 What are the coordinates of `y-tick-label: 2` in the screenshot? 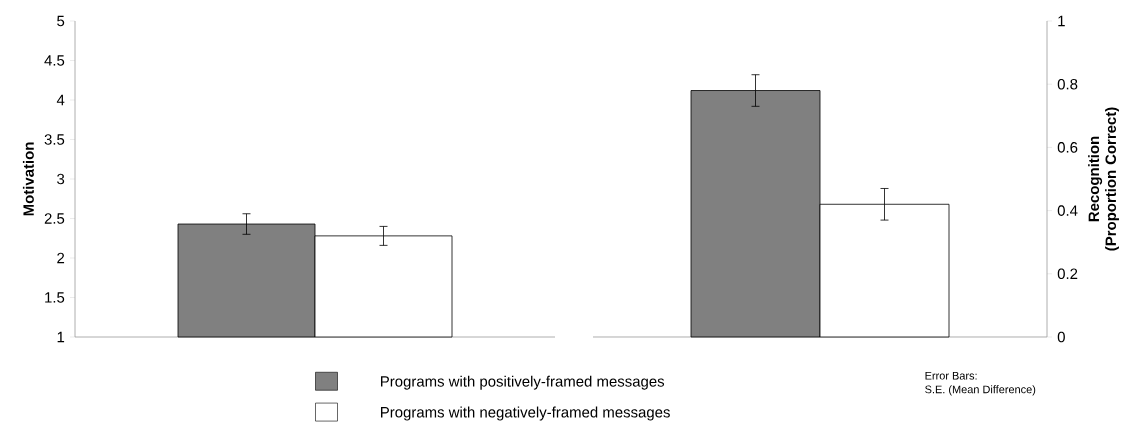 It's located at (61, 258).